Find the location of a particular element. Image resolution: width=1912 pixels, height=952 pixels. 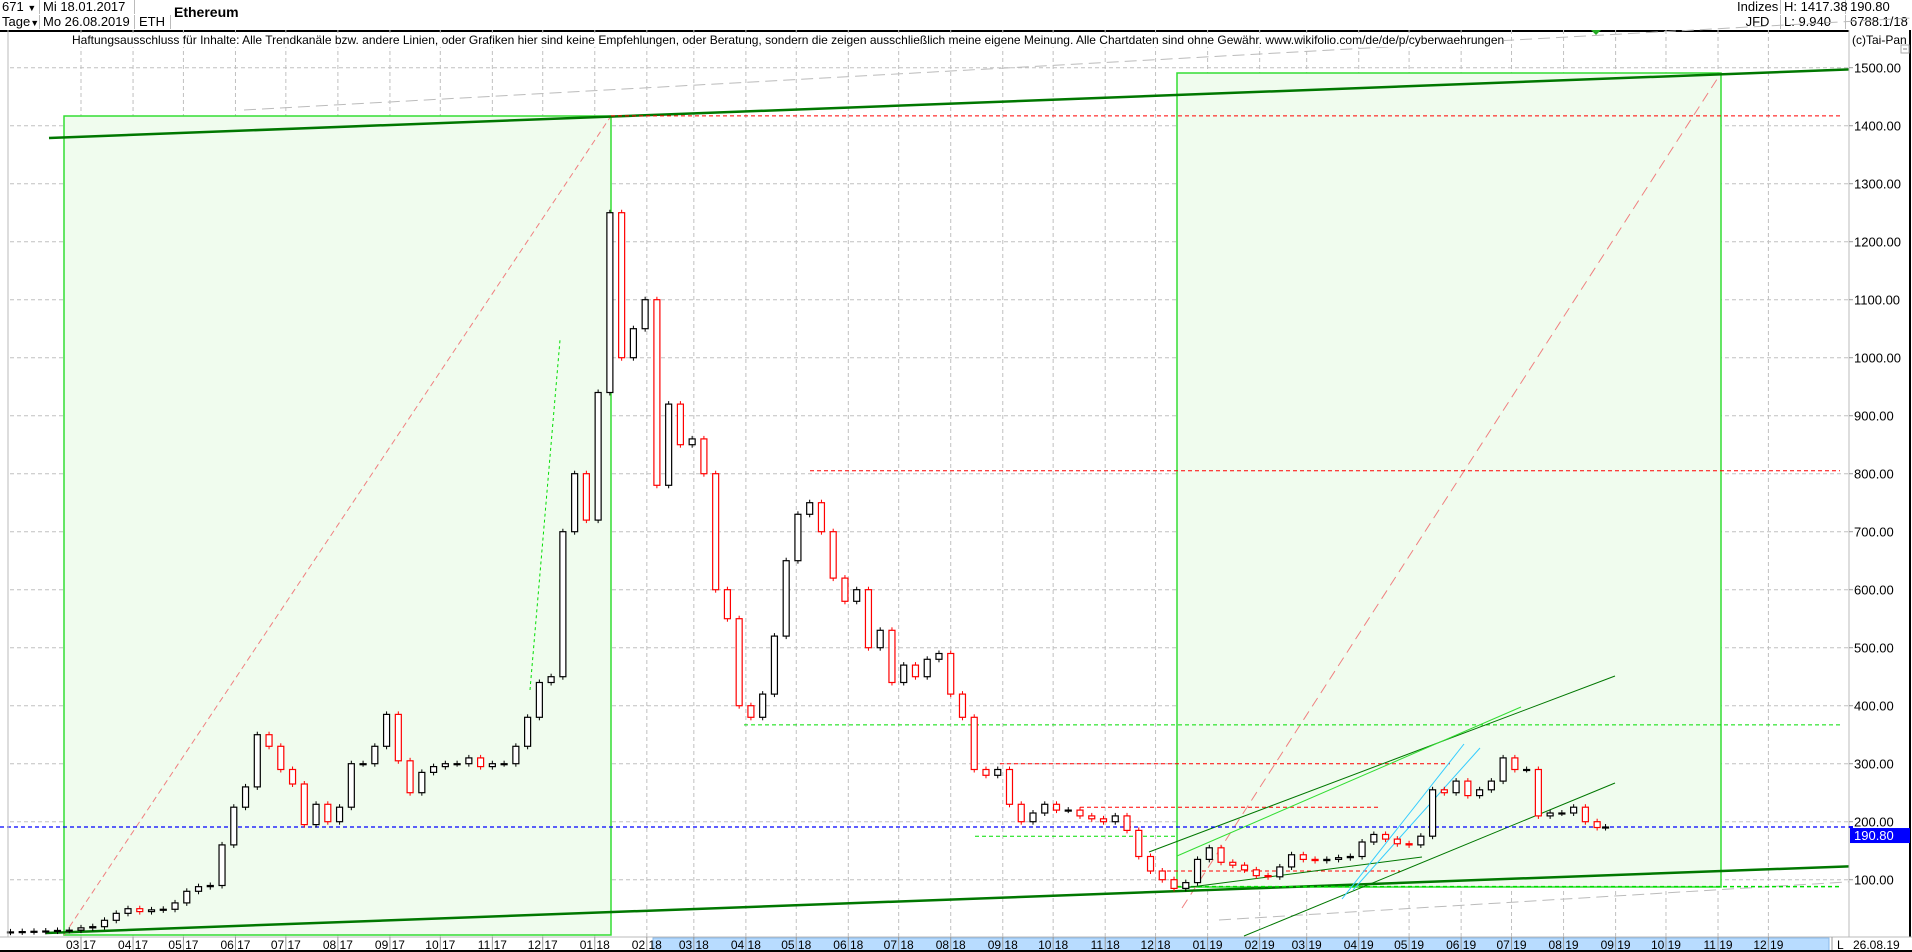

cyan-trend-line is located at coordinates (1403, 821).